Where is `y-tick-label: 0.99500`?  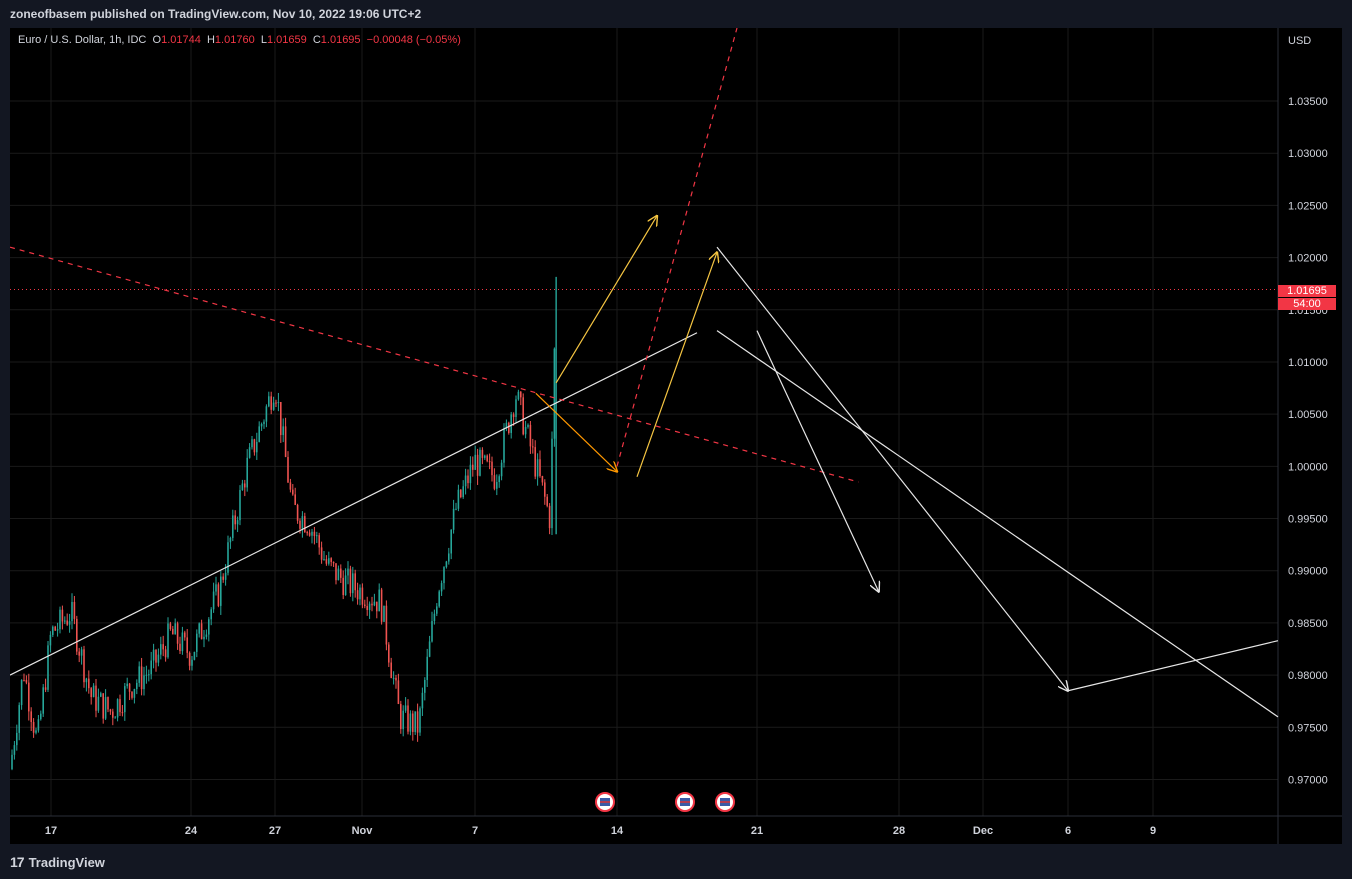
y-tick-label: 0.99500 is located at coordinates (1308, 520).